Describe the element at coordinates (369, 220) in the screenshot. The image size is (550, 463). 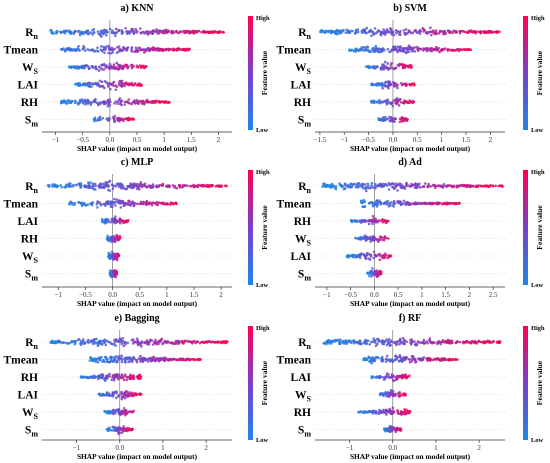
I see `shap-points` at that location.